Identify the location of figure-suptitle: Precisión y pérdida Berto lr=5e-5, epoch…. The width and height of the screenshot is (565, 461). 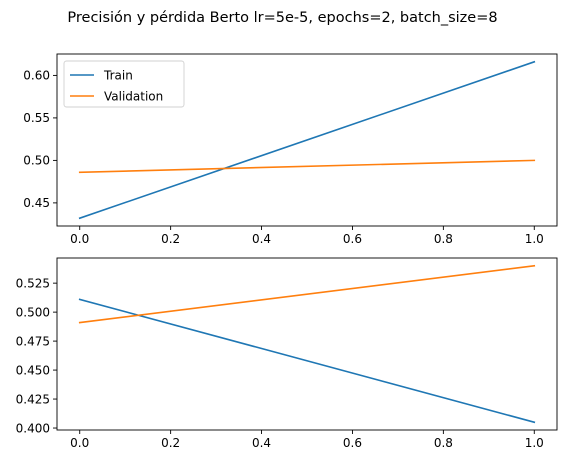
(282, 18).